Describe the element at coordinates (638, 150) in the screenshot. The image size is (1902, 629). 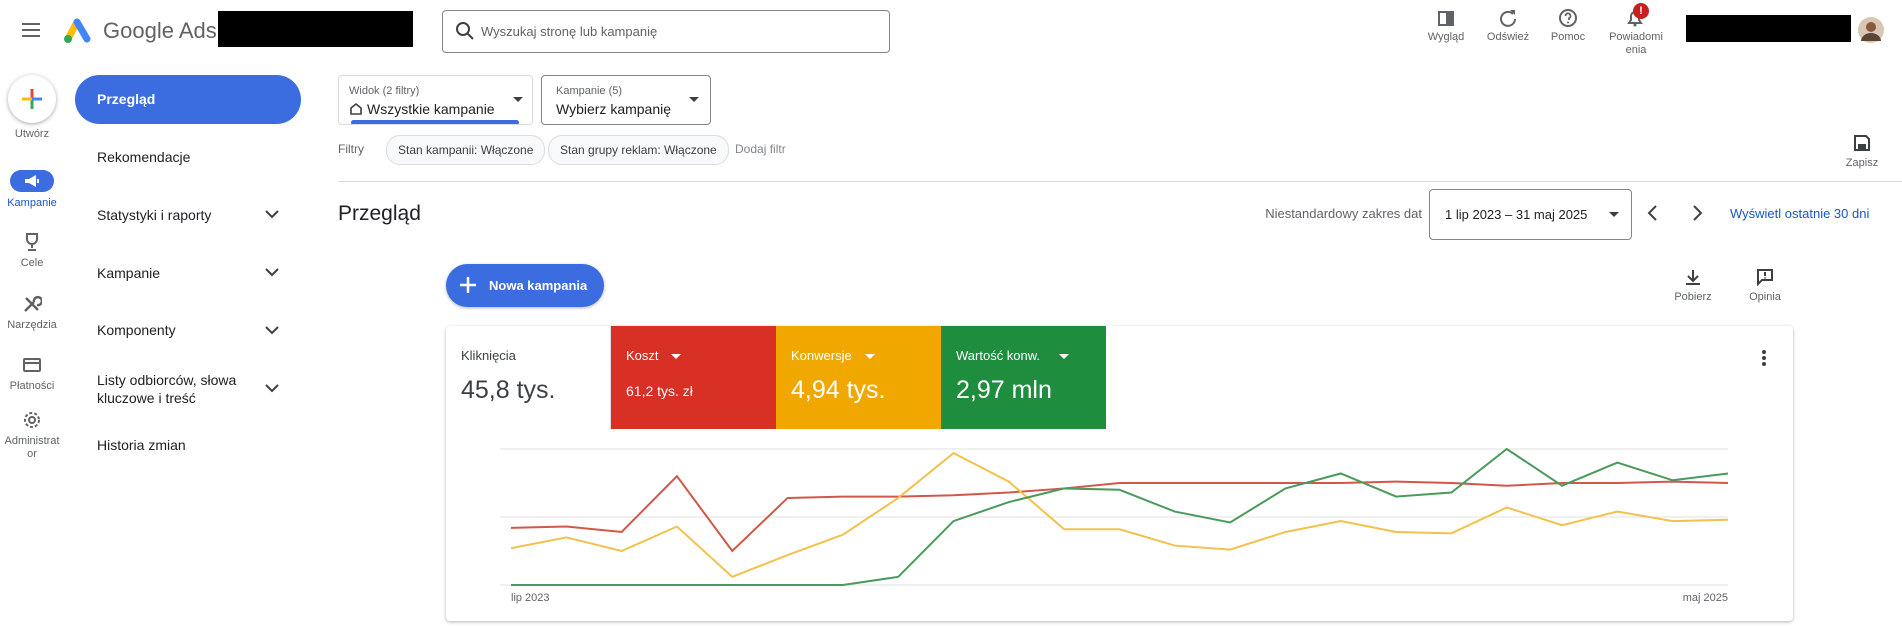
I see `filter-chip: Stan grupy reklam: Włączone` at that location.